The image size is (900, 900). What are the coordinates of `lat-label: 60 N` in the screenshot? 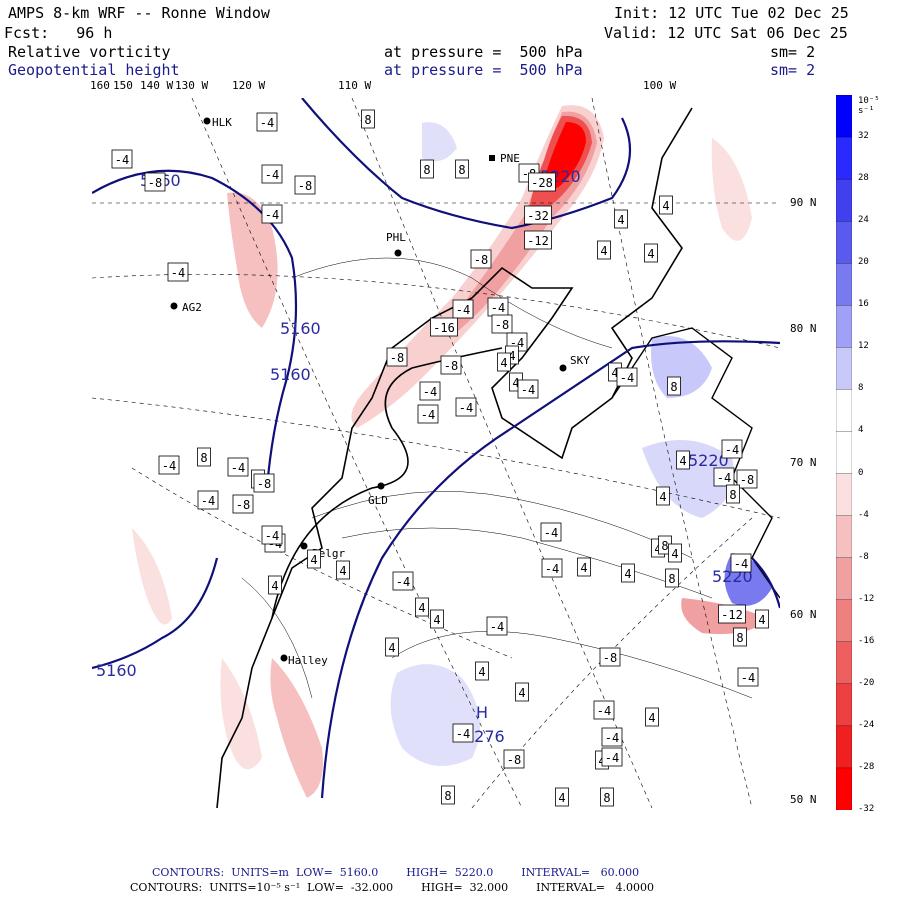 It's located at (803, 614).